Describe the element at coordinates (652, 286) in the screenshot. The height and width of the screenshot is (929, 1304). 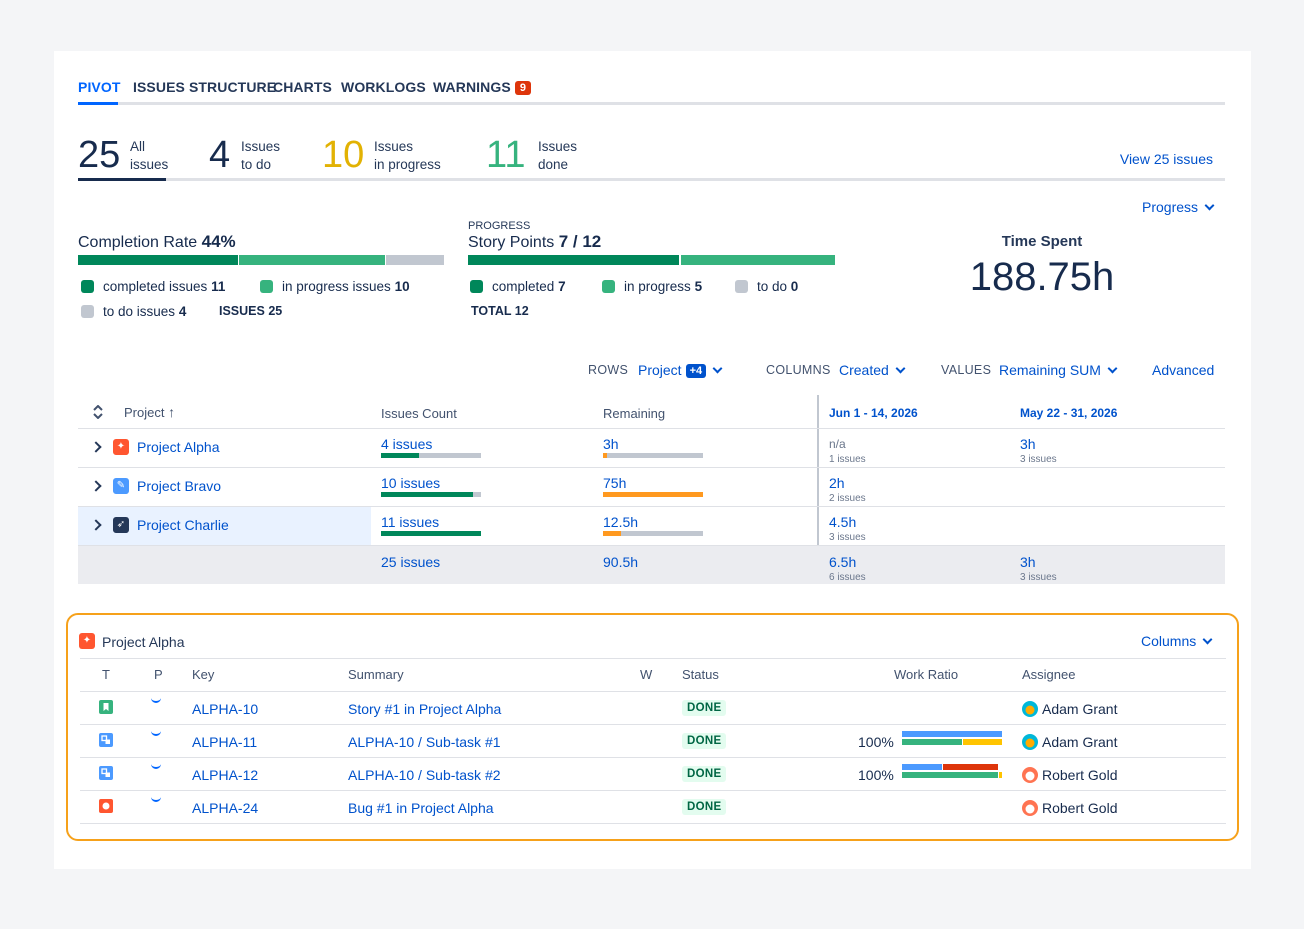
I see `legend-story-in-progress: in progress 5` at that location.